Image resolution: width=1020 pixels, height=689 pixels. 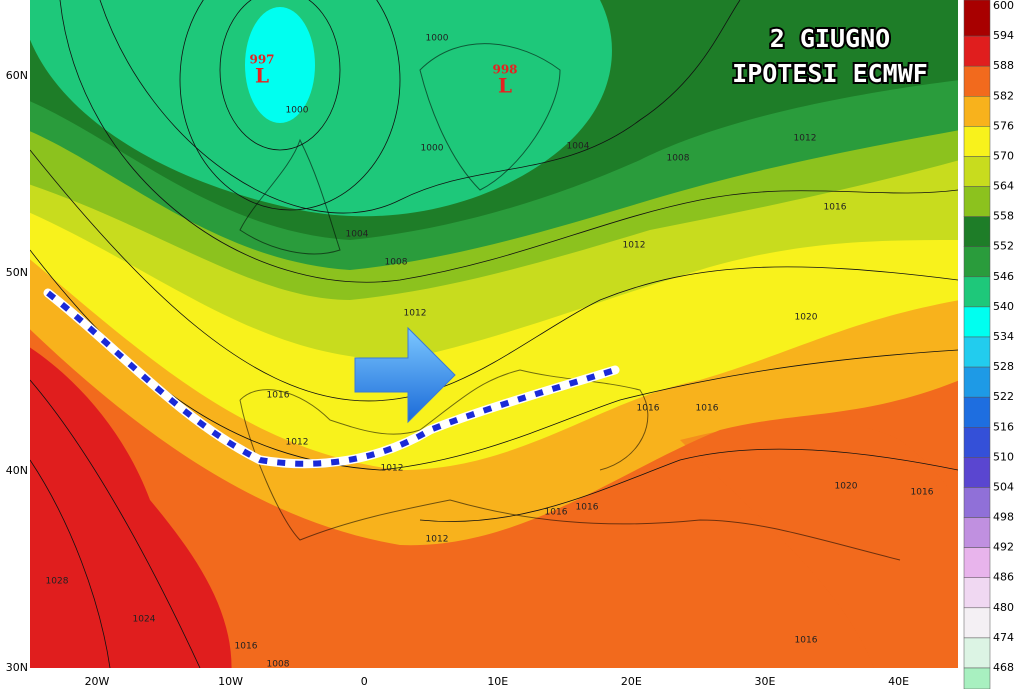 I want to click on lon-label: 10W, so click(x=230, y=681).